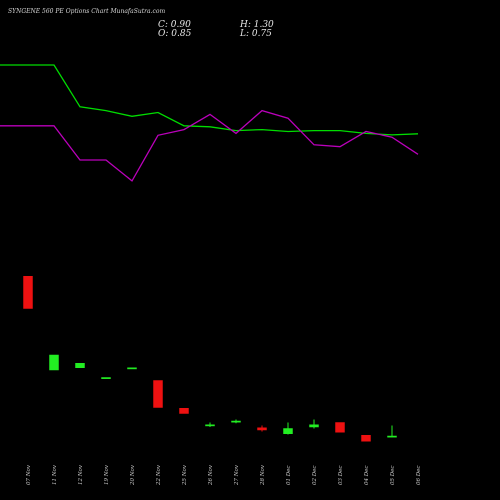 The height and width of the screenshot is (500, 500). Describe the element at coordinates (175, 34) in the screenshot. I see `open-value: O: 0.85` at that location.